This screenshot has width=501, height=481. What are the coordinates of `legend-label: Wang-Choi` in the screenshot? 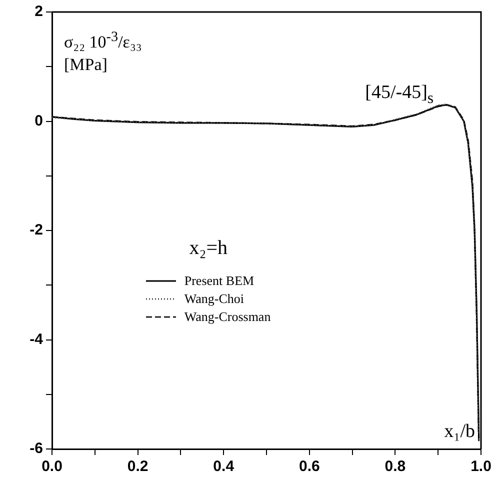 It's located at (214, 299).